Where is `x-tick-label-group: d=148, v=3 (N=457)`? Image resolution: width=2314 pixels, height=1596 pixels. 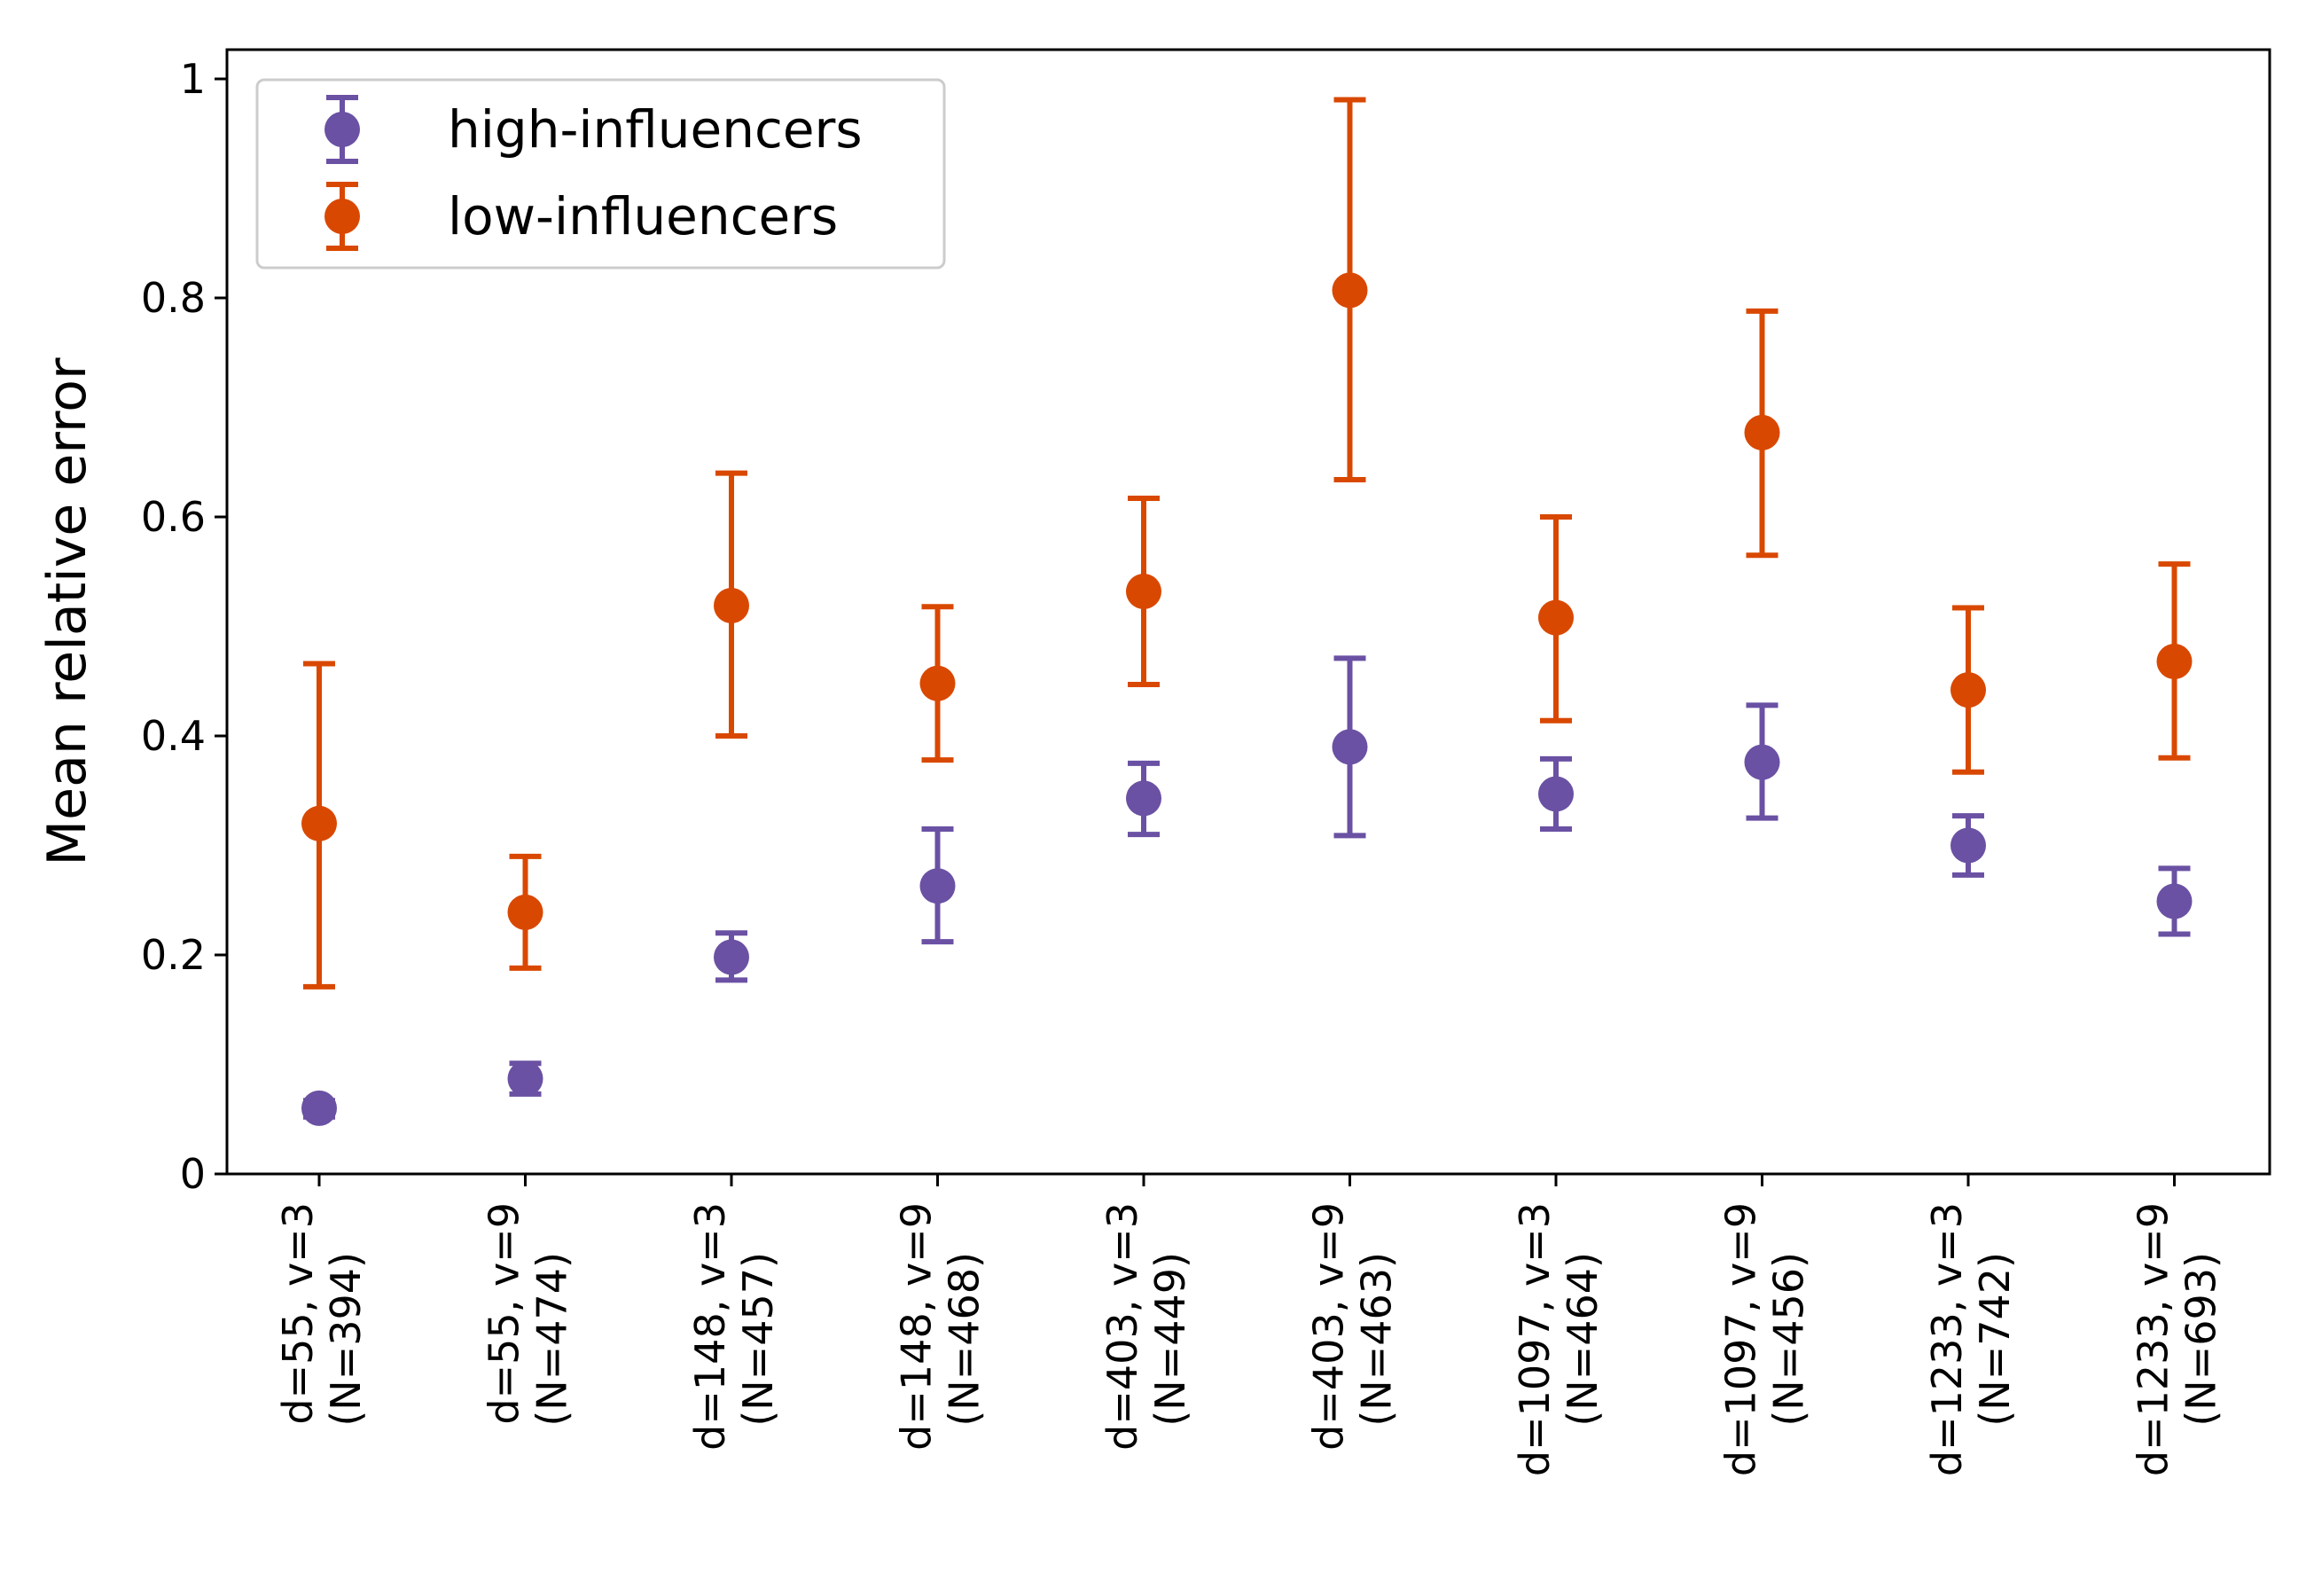 x-tick-label-group: d=148, v=3 (N=457) is located at coordinates (734, 1327).